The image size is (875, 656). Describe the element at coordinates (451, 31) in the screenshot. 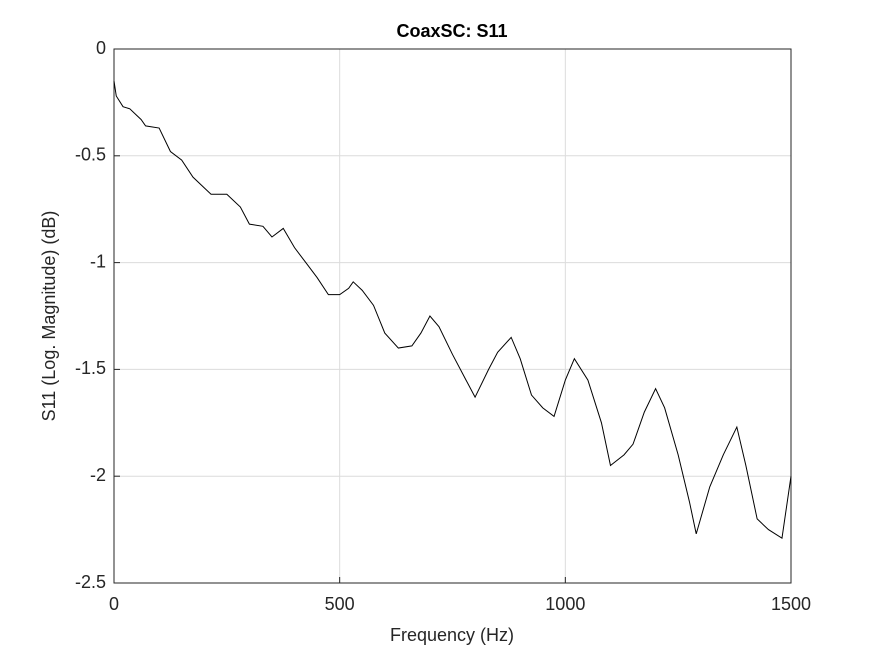

I see `chart-title: CoaxSC: S11` at that location.